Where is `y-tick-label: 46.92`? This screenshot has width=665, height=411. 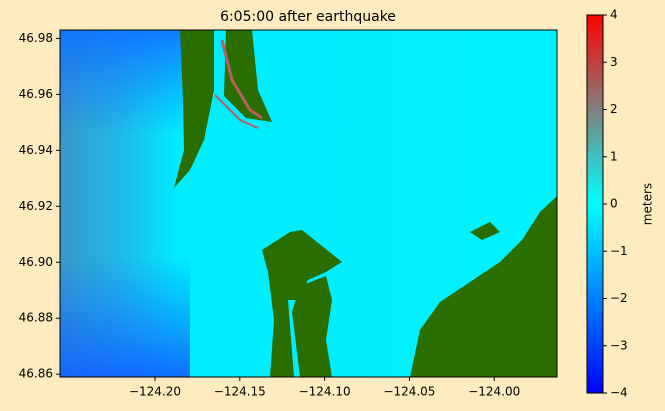
y-tick-label: 46.92 is located at coordinates (36, 206).